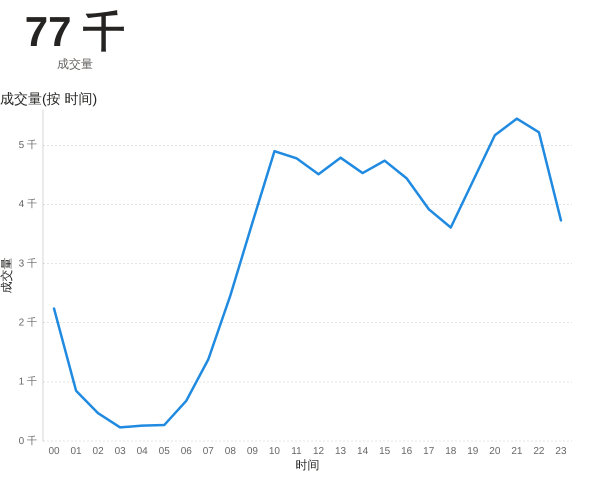 The image size is (592, 479). I want to click on y-tick-label: 0 千, so click(27, 440).